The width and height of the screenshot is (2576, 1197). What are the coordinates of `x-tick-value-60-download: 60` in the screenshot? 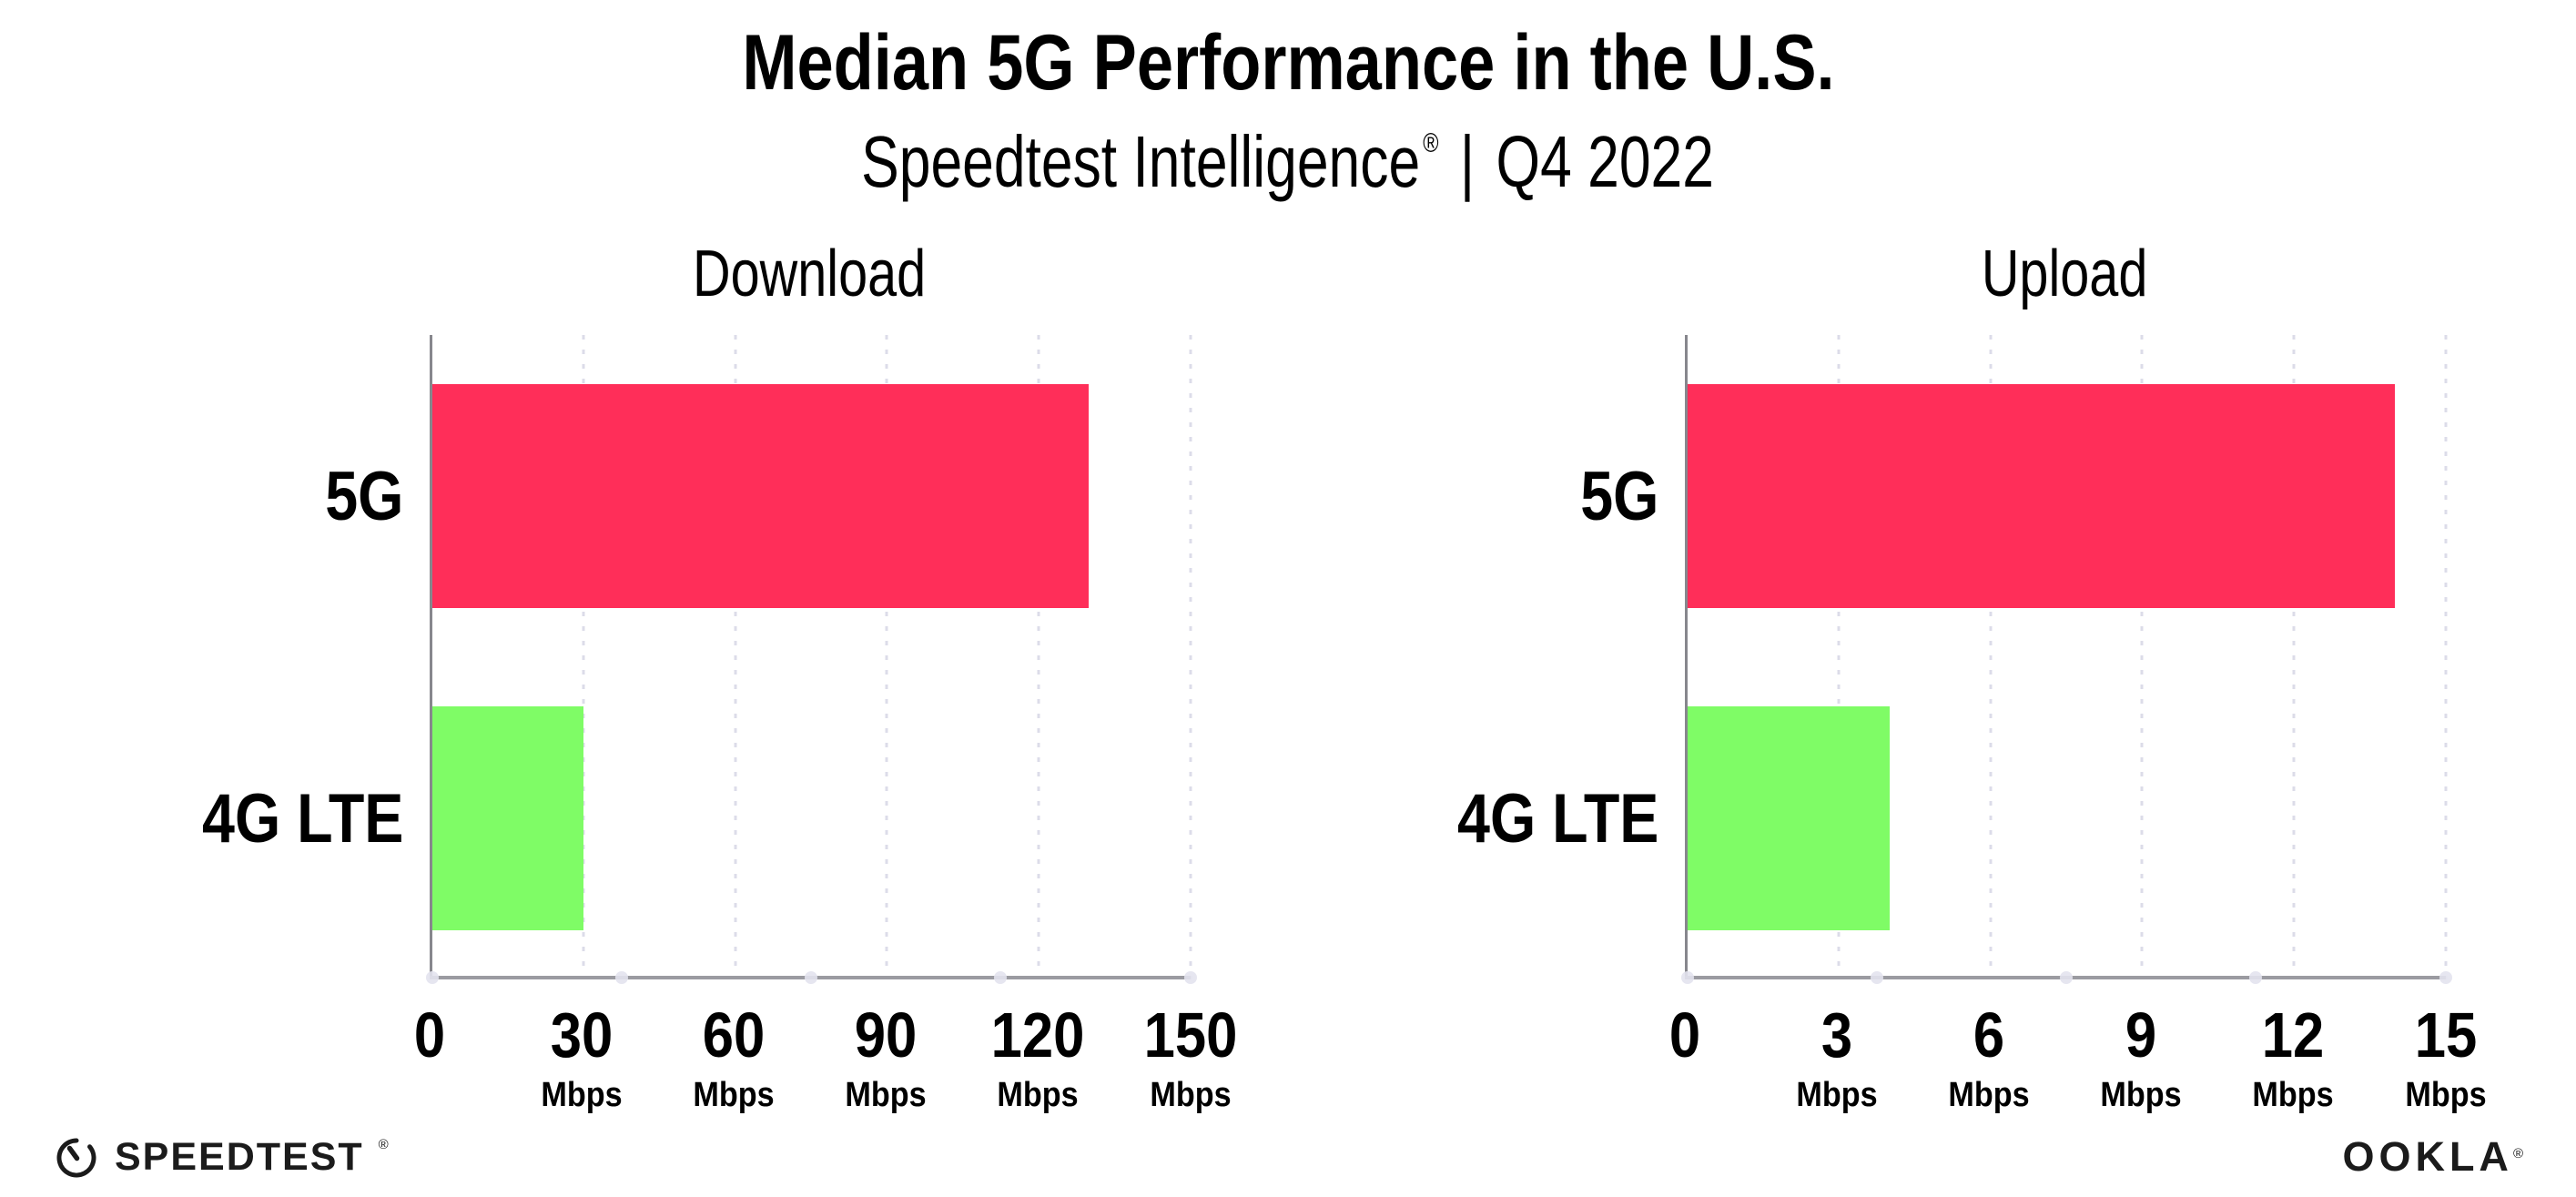 It's located at (734, 1035).